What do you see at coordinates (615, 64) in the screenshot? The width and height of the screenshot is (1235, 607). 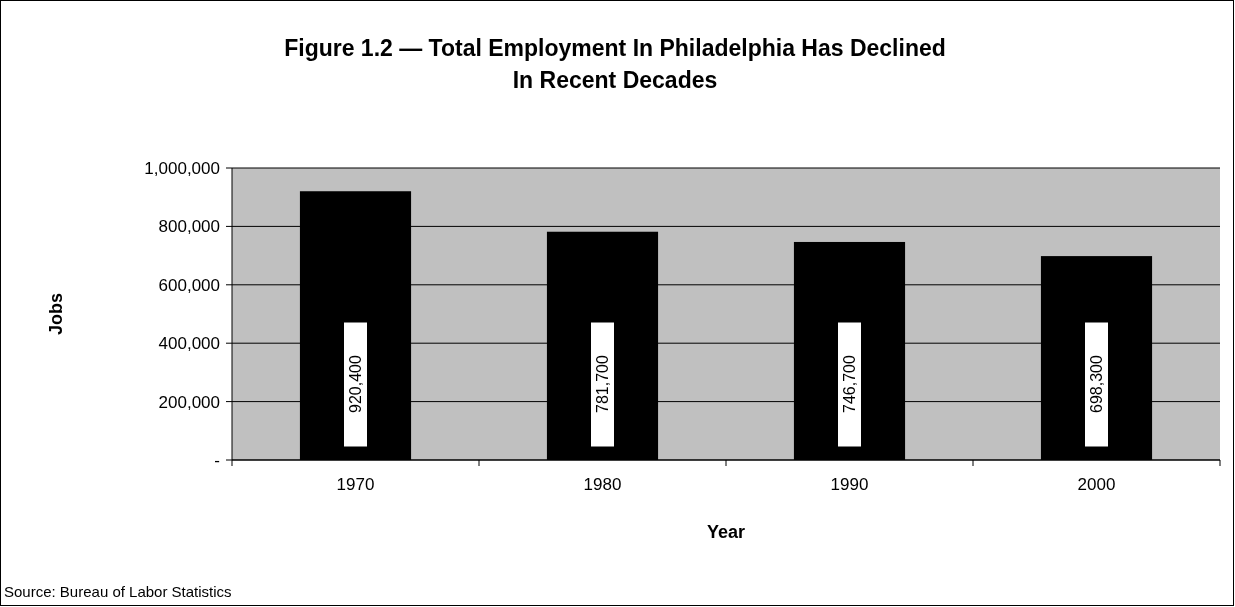 I see `chart-title: Figure 1.2 — Total Employment In Philadelphia Has Declined In Recent Decades` at bounding box center [615, 64].